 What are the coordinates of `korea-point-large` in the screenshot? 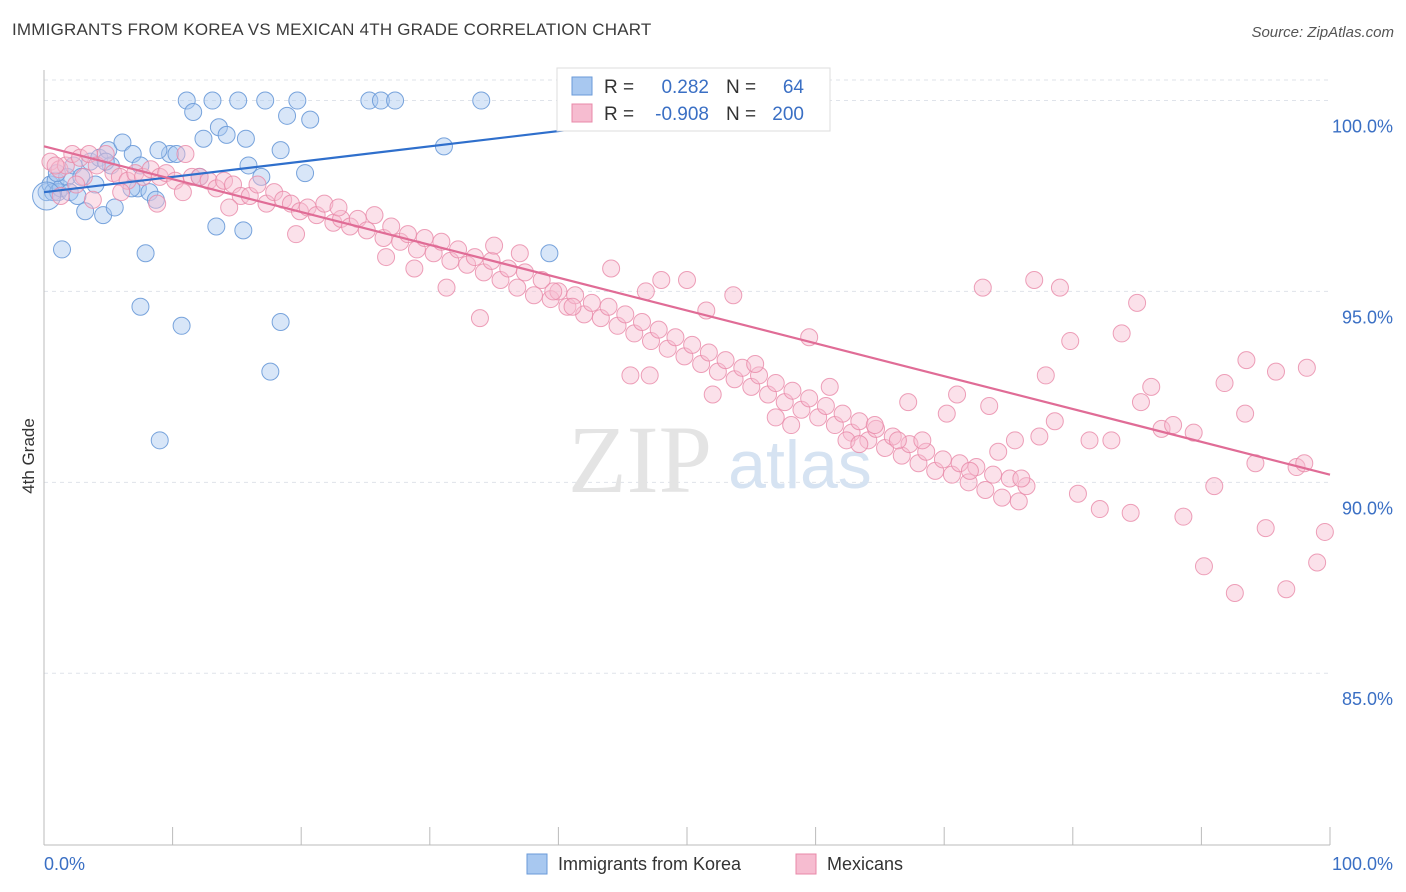 It's located at (47, 196).